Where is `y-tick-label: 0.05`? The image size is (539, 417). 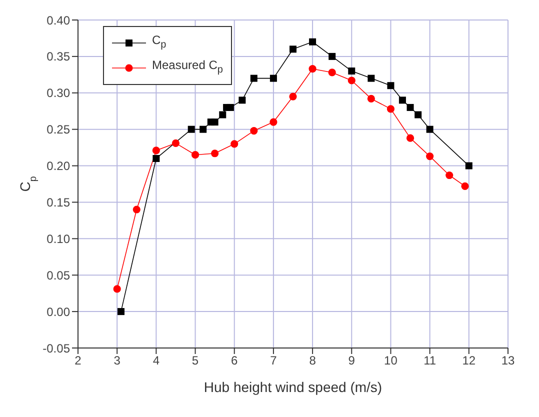
y-tick-label: 0.05 is located at coordinates (58, 275).